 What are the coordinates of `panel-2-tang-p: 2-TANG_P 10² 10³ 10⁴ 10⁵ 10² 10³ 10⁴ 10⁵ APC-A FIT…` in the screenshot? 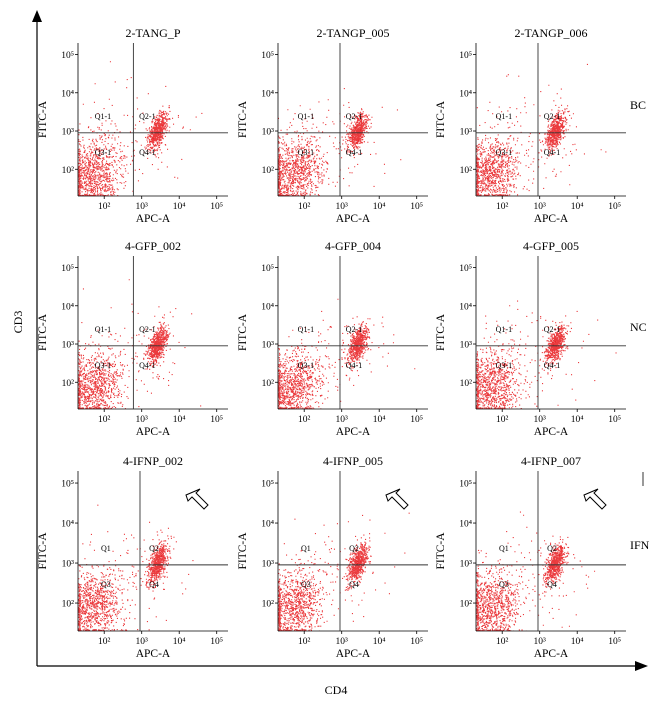 It's located at (132, 125).